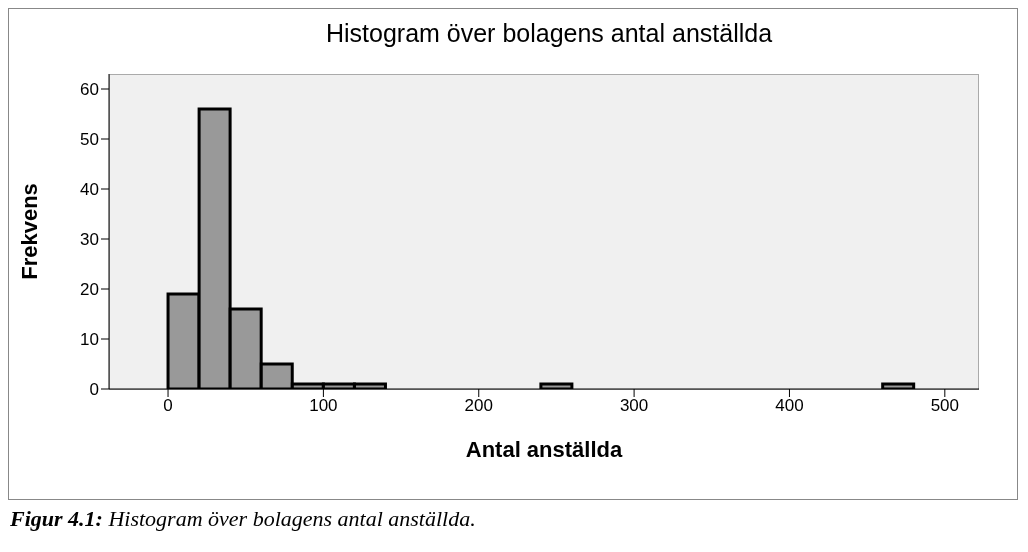 This screenshot has height=552, width=1028. I want to click on y-tick-label: 40, so click(89, 190).